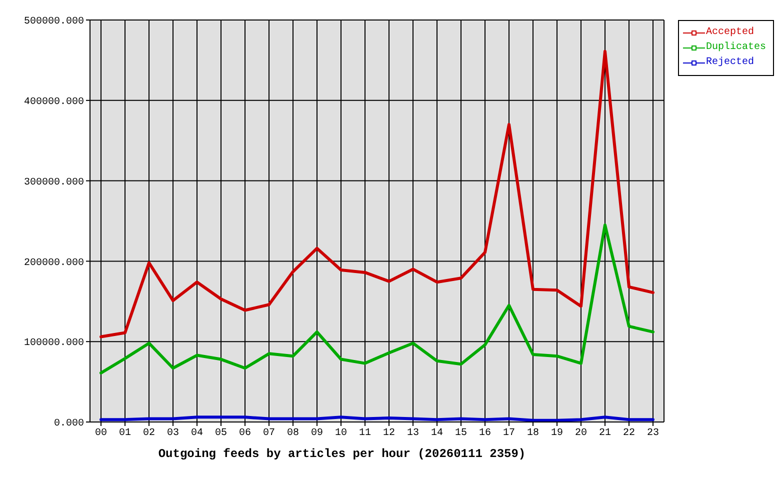  Describe the element at coordinates (69, 424) in the screenshot. I see `y-tick-label: 0.000` at that location.